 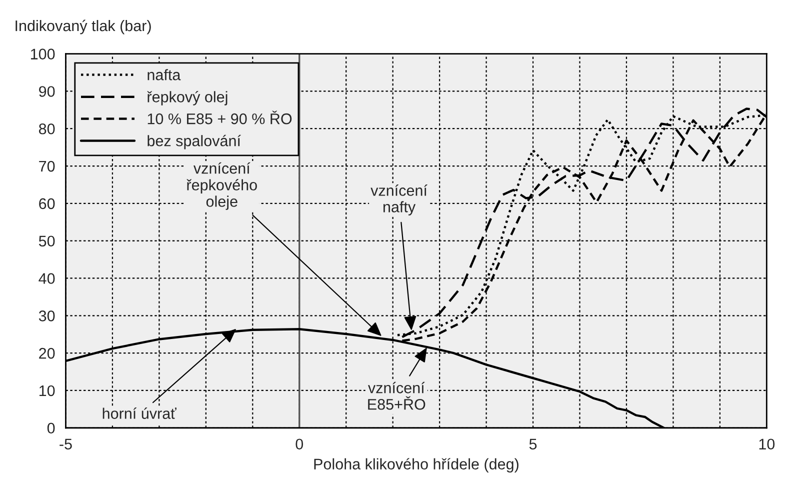 What do you see at coordinates (51, 428) in the screenshot?
I see `y-tick-label: 0` at bounding box center [51, 428].